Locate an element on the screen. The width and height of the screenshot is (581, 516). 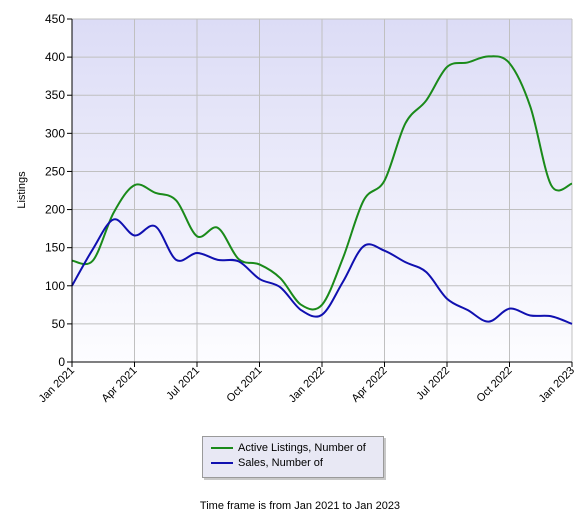
x-tick-label: Apr 2022 is located at coordinates (370, 385).